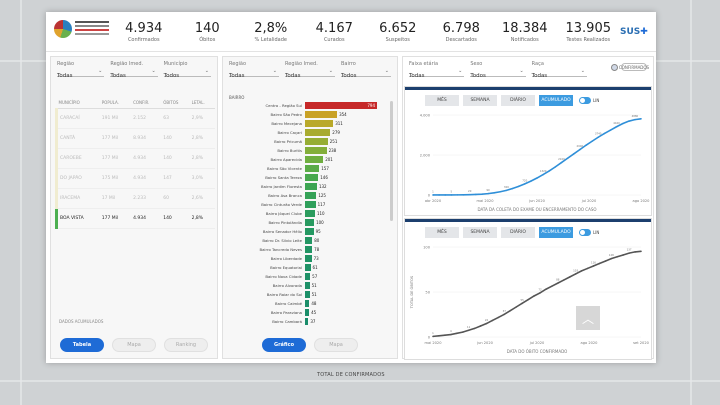 The image size is (720, 405). I want to click on table-cell: 2.152, so click(146, 118).